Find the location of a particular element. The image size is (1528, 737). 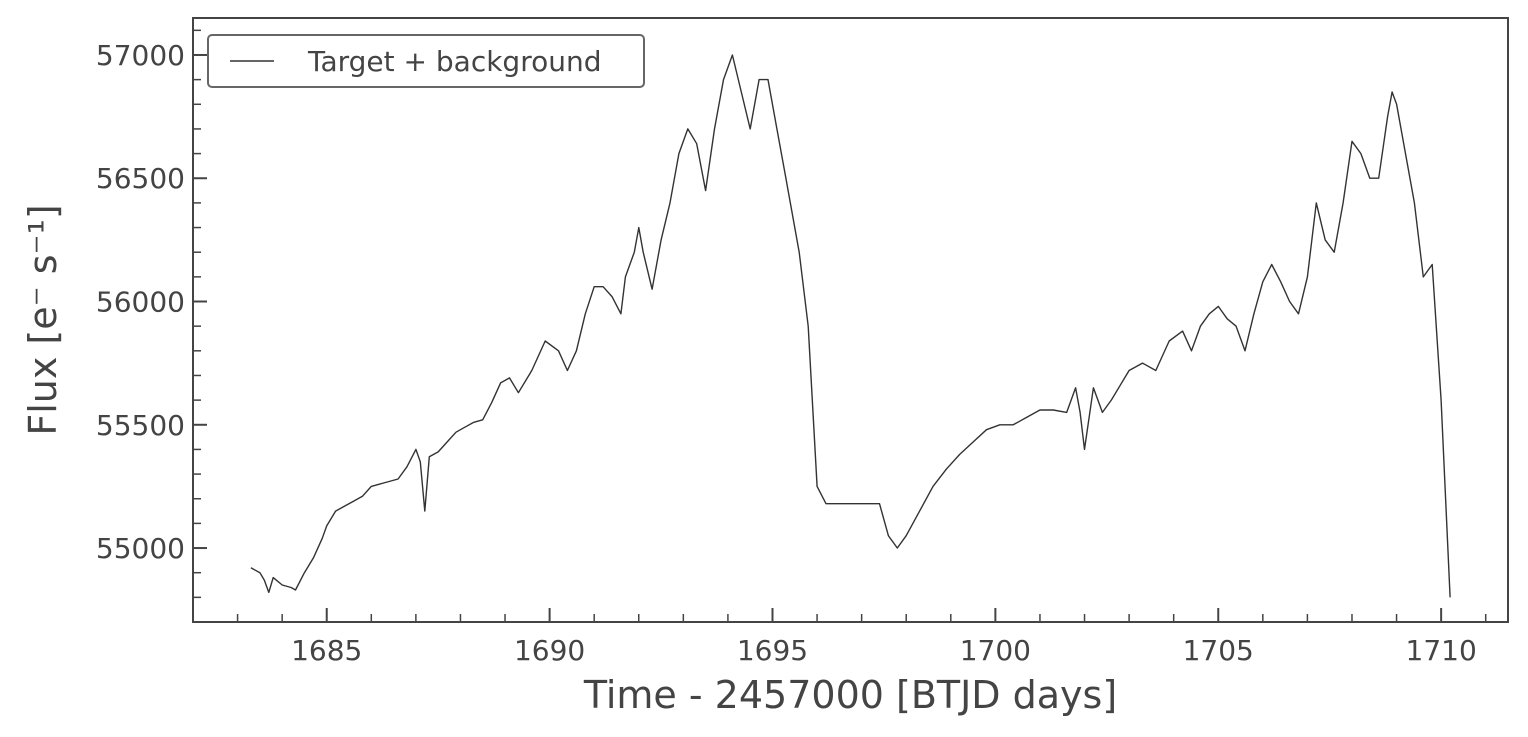

y-tick-label: 56000 is located at coordinates (140, 302).